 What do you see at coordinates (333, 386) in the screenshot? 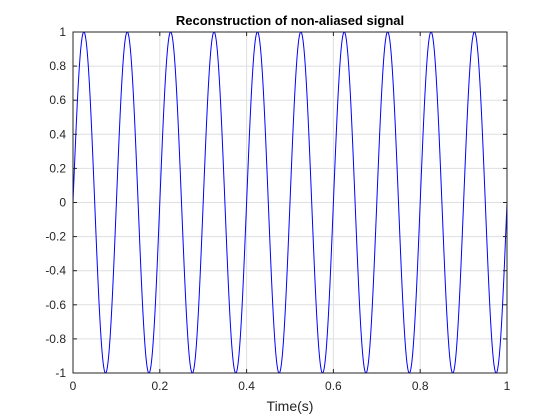
I see `x-tick-label: 0.6` at bounding box center [333, 386].